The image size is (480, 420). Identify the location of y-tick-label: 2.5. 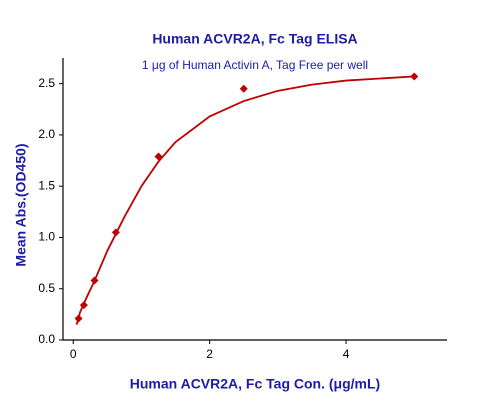
(46, 83).